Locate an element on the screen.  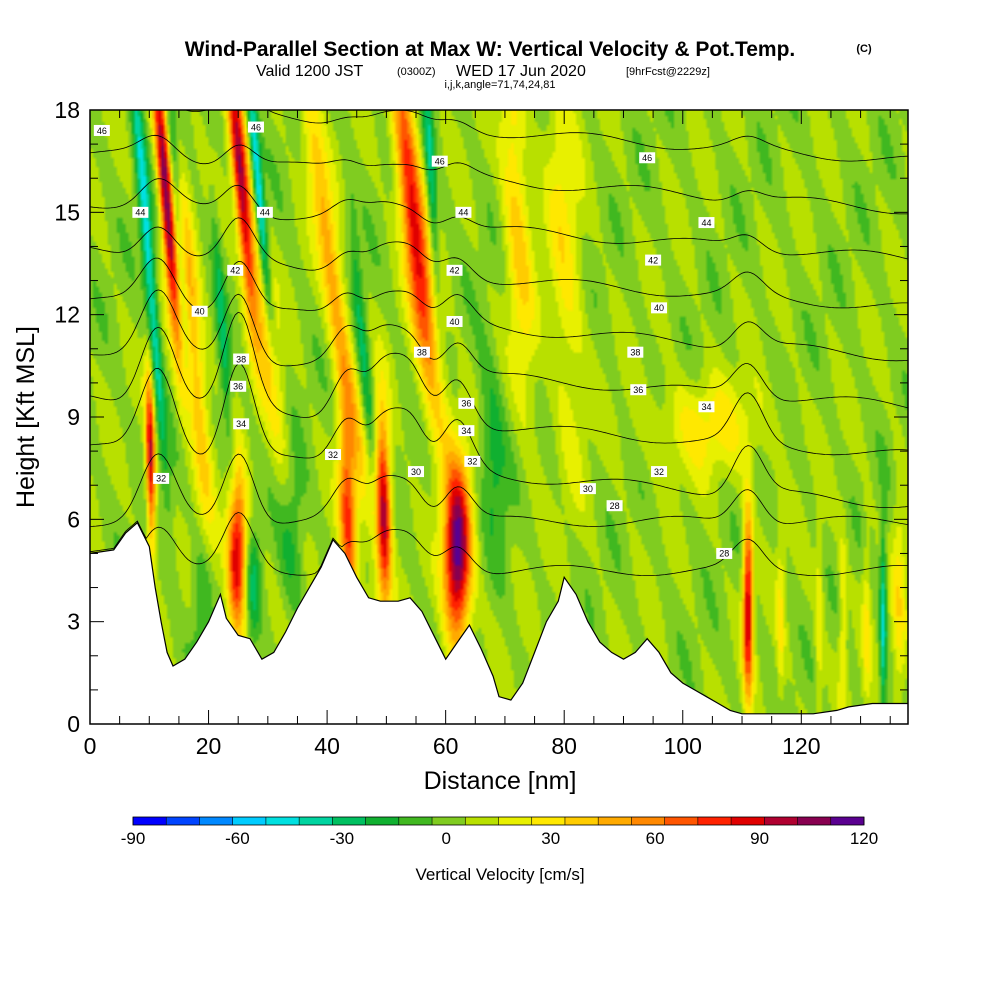
contour-label: 30 is located at coordinates (587, 489).